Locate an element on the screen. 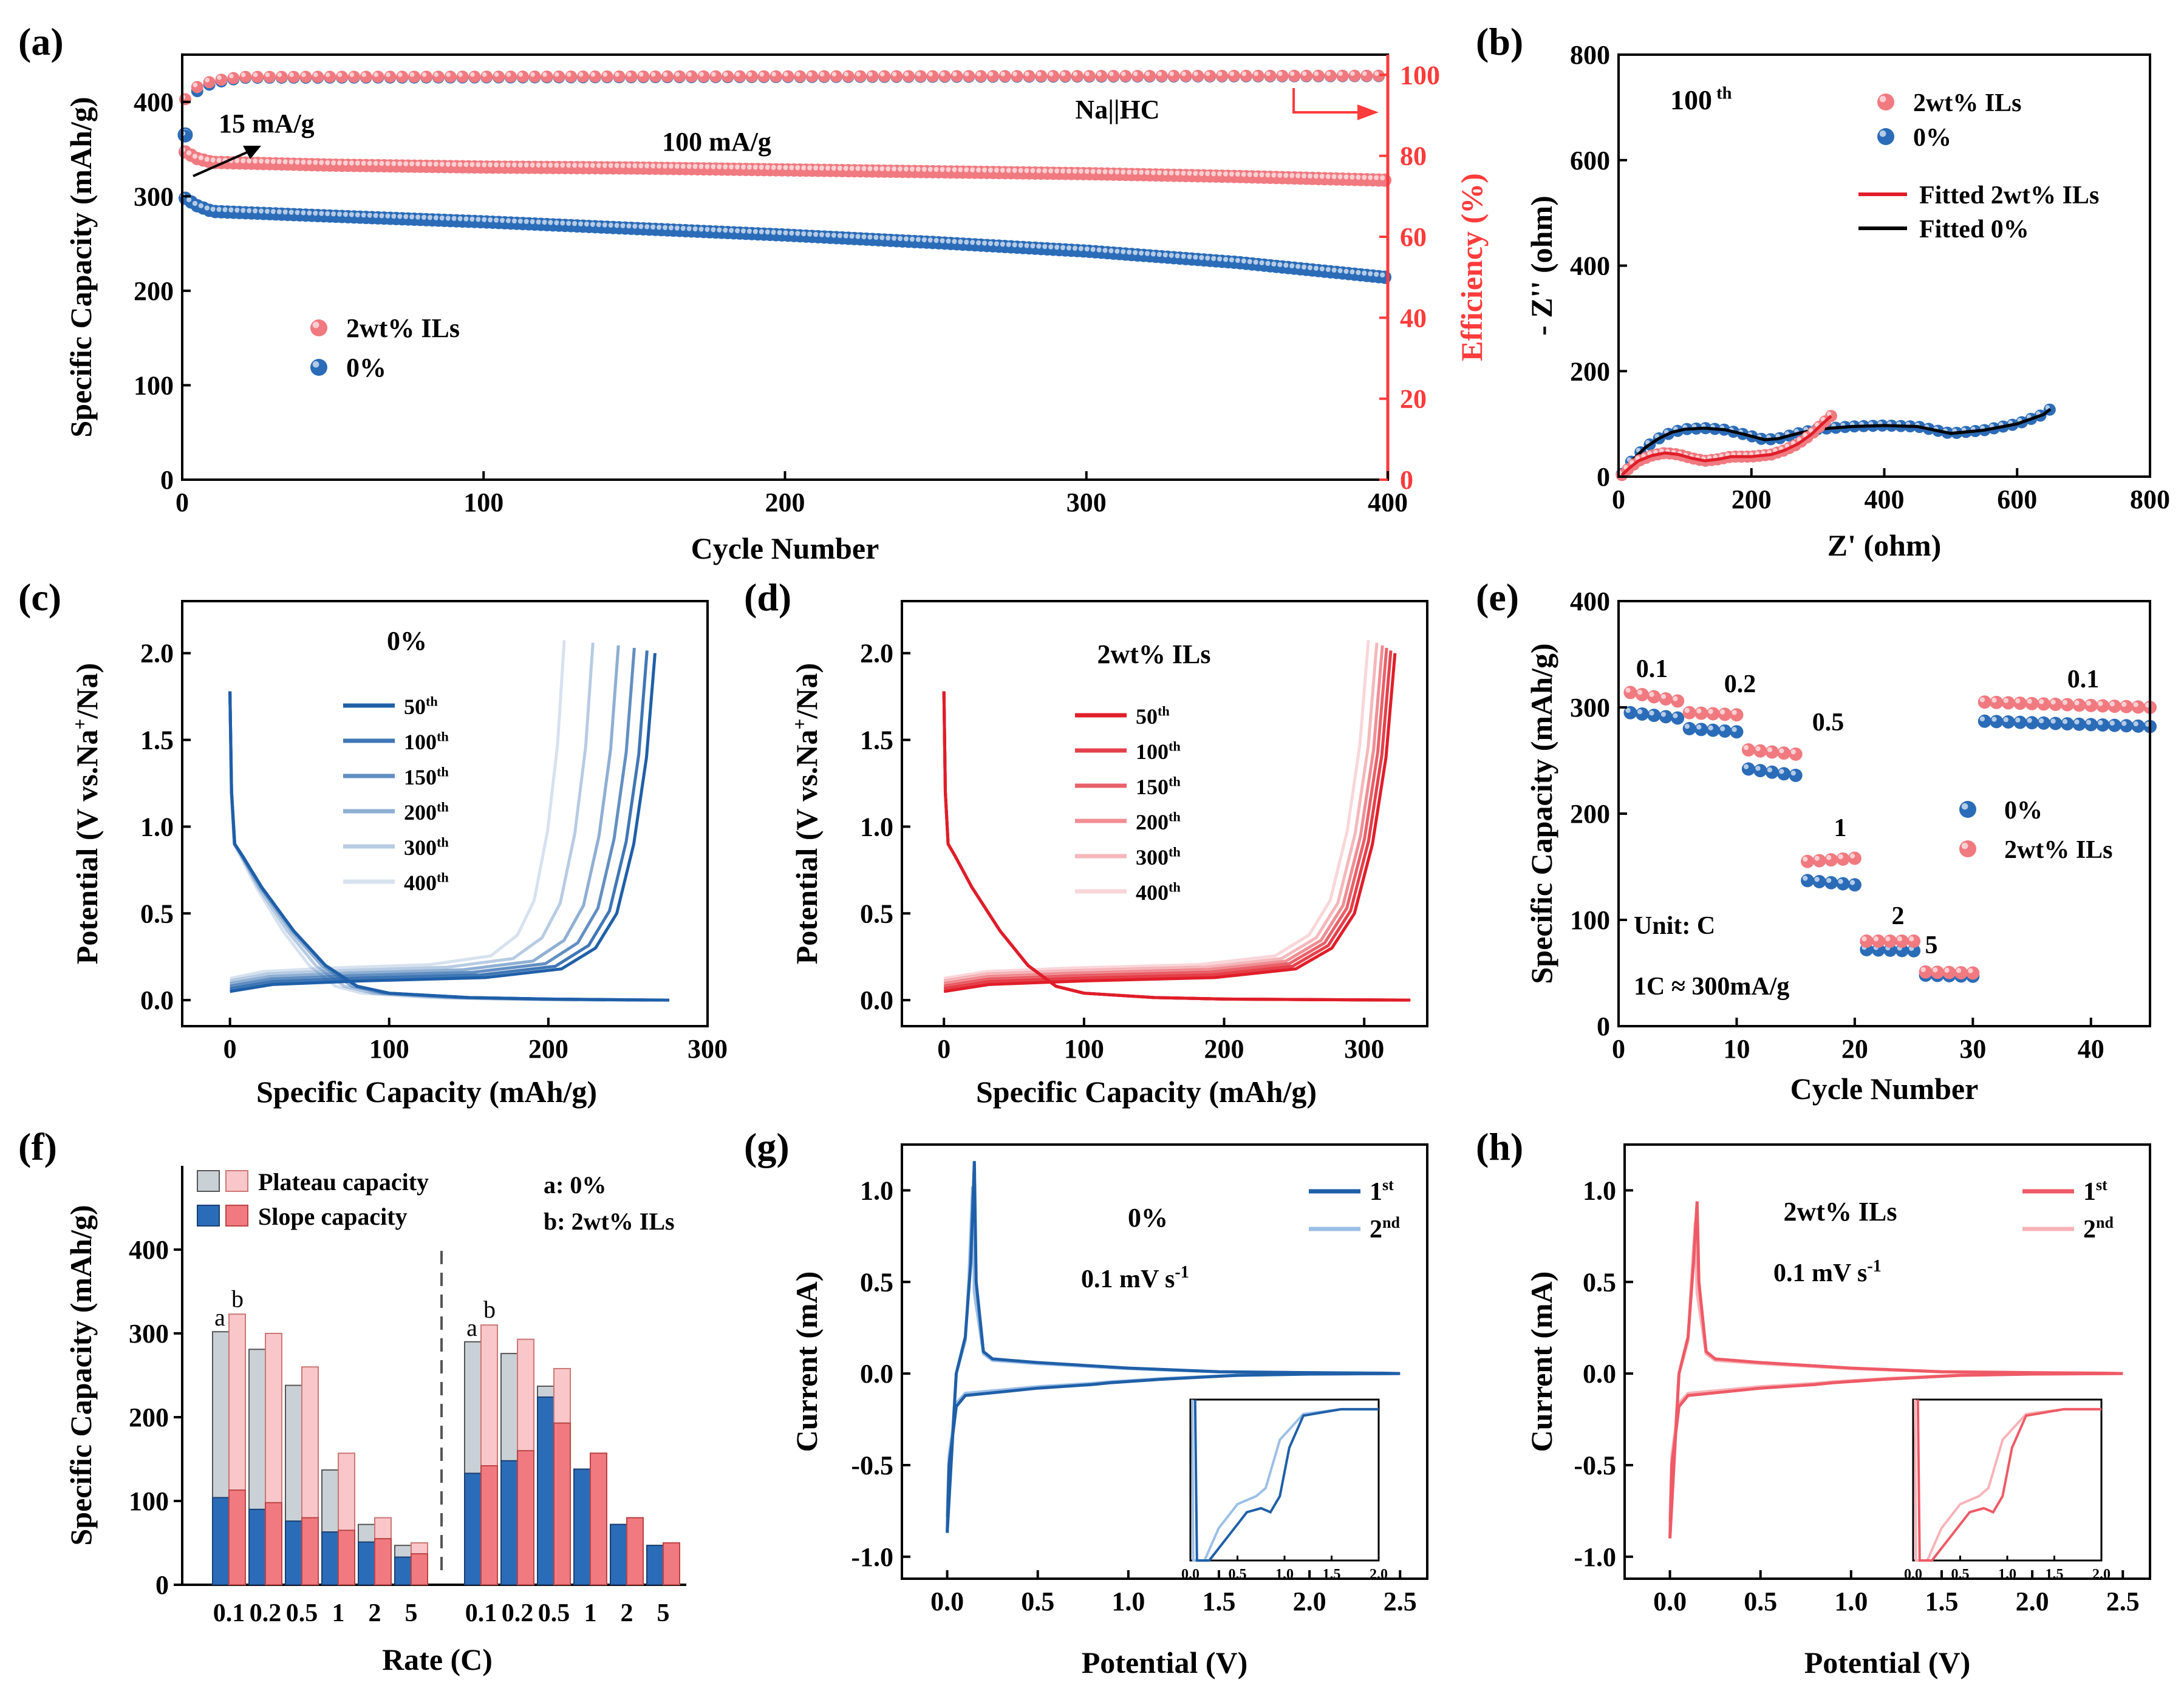 This screenshot has width=2184, height=1688. scan-rate-sup: -1 is located at coordinates (1874, 1266).